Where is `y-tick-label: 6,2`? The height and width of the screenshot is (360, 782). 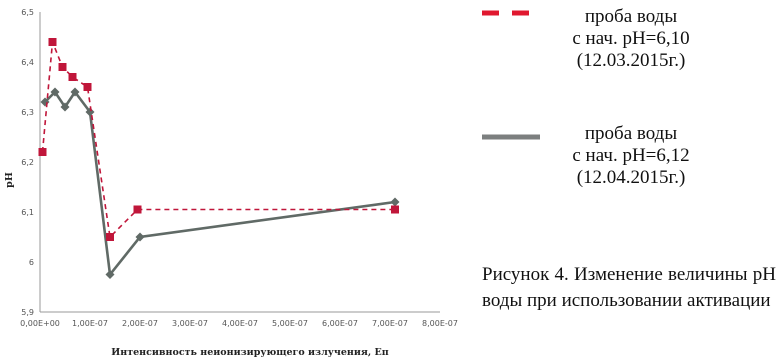
y-tick-label: 6,2 is located at coordinates (27, 162).